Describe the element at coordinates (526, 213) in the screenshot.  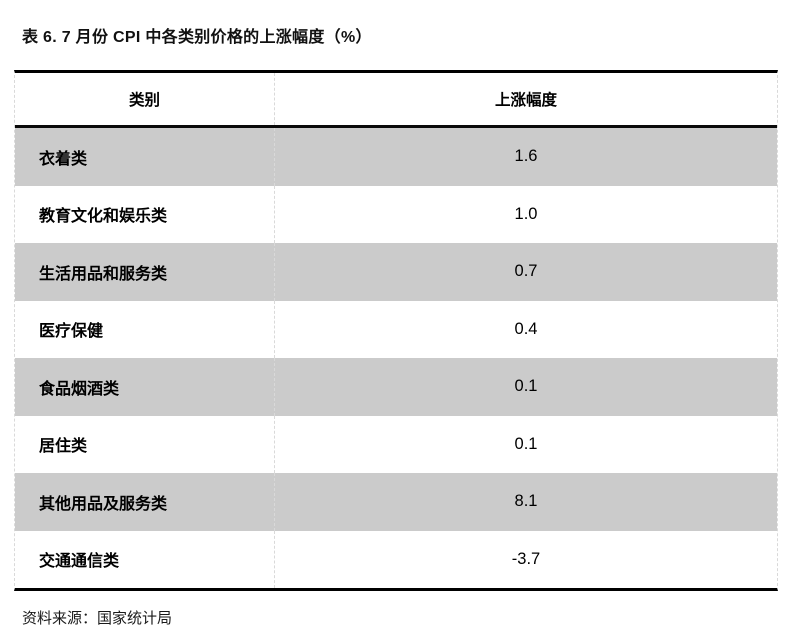
I see `value-cell: 1.0` at that location.